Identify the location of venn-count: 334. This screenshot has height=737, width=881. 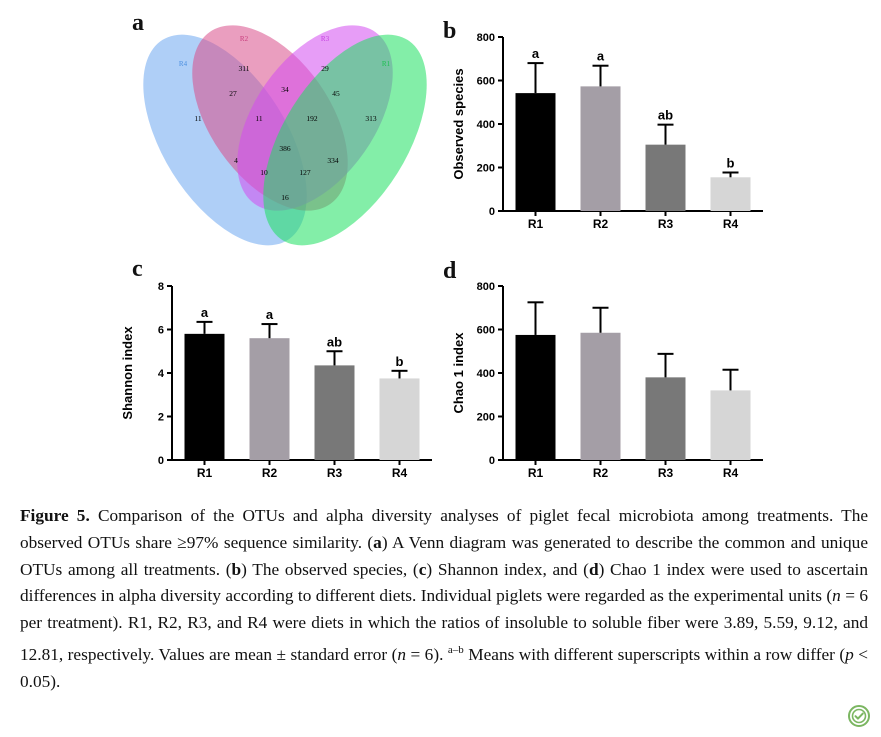
(333, 160).